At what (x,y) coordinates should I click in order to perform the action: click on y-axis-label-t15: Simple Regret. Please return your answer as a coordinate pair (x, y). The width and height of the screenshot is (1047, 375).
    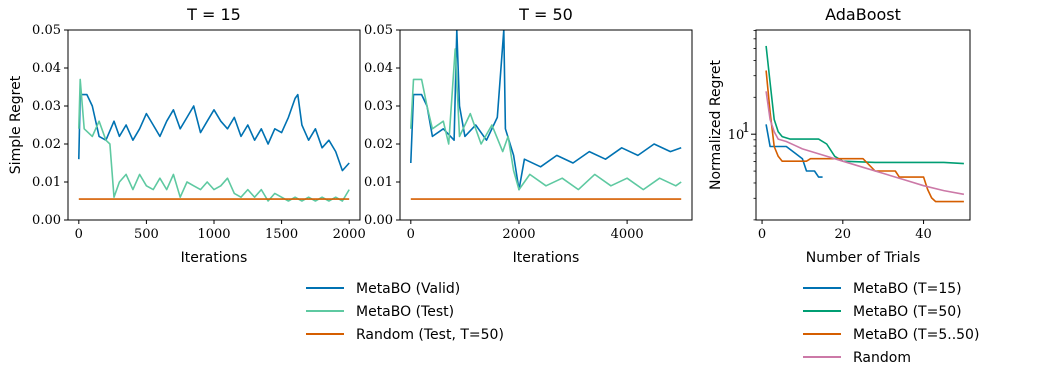
    Looking at the image, I should click on (16, 124).